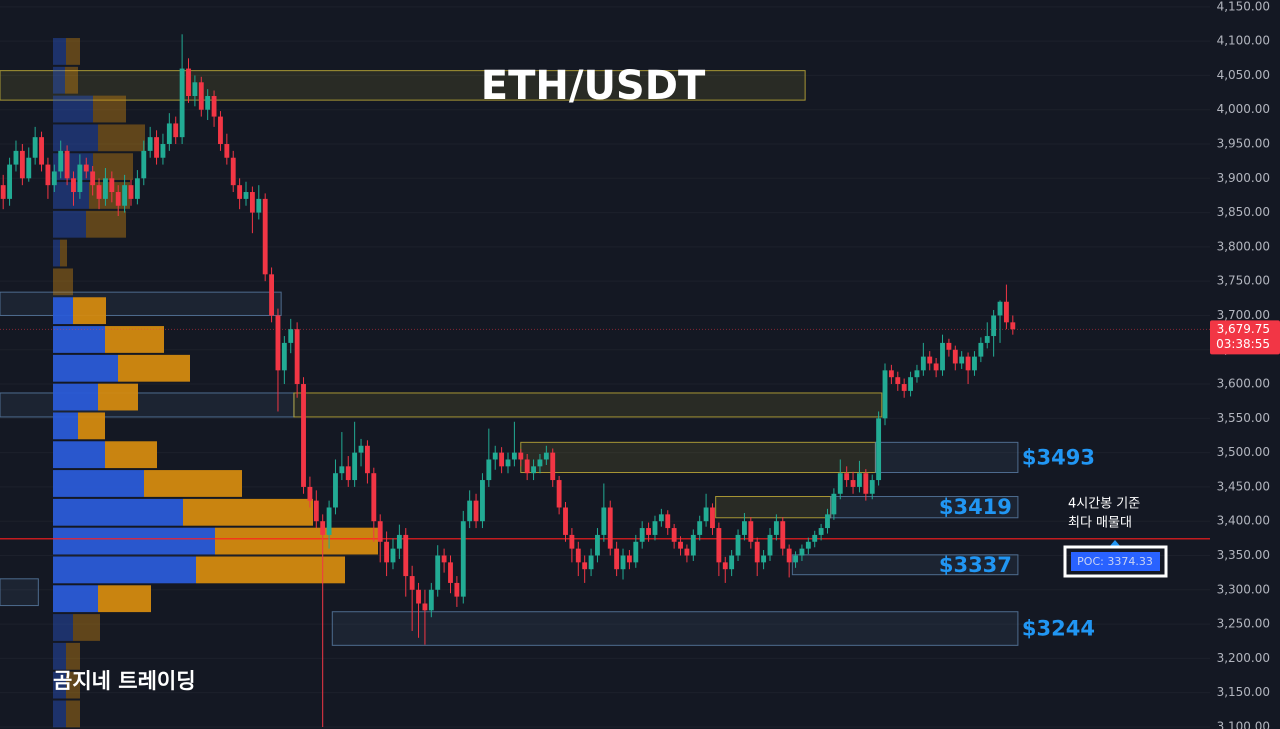  Describe the element at coordinates (1058, 629) in the screenshot. I see `zone-label: $3244` at that location.